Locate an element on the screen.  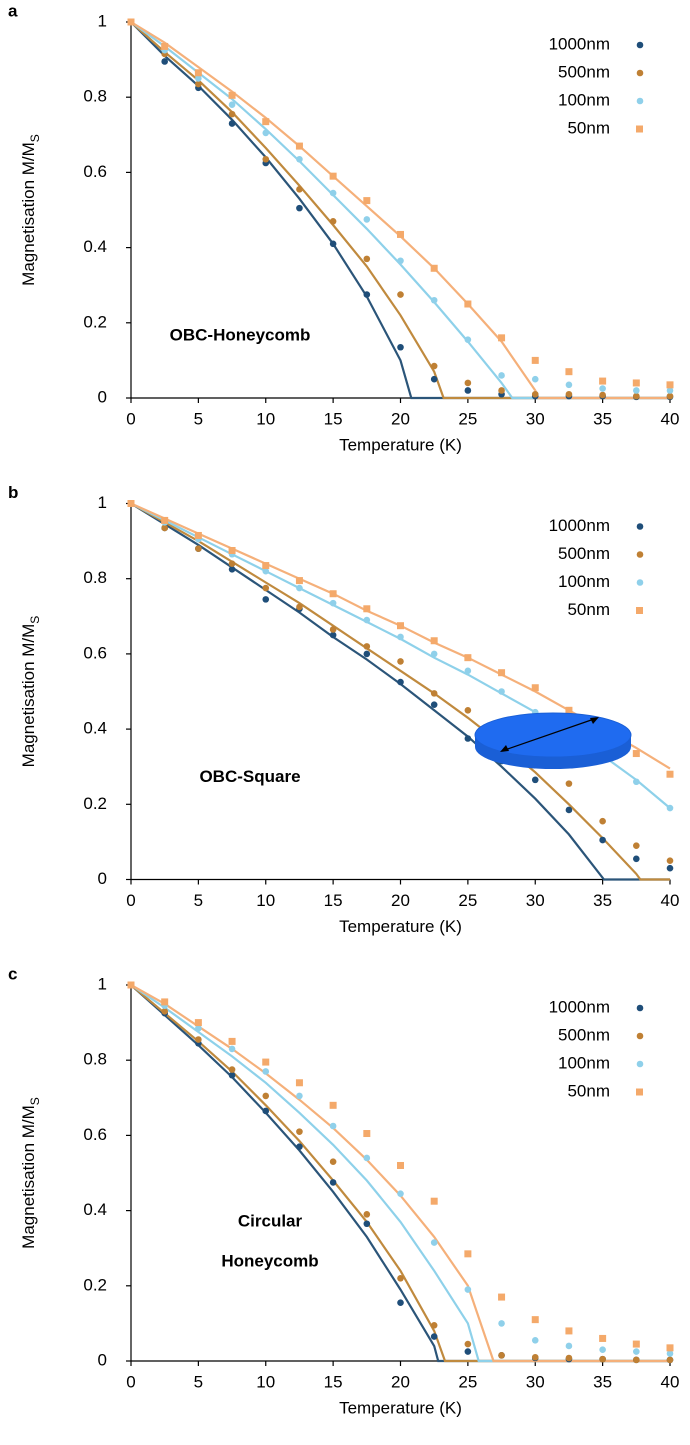
y-tick-label: 0 is located at coordinates (102, 1359).